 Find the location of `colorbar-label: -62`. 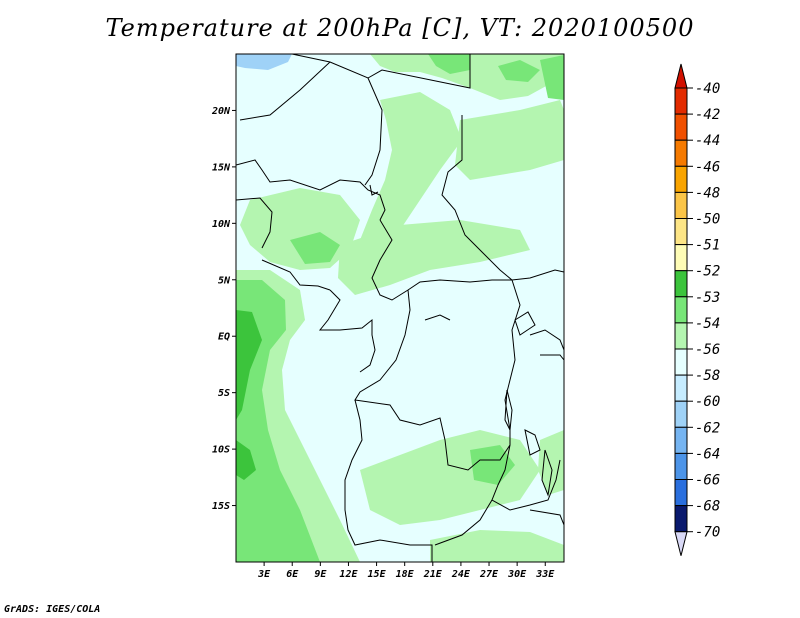

colorbar-label: -62 is located at coordinates (707, 428).